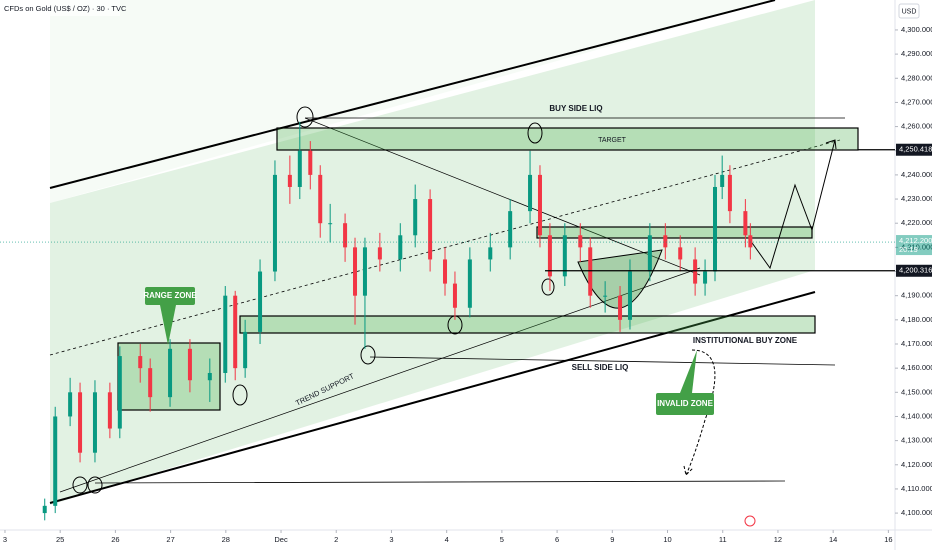 The image size is (932, 550). Describe the element at coordinates (915, 270) in the screenshot. I see `price-tag-label: 4,200.316` at that location.